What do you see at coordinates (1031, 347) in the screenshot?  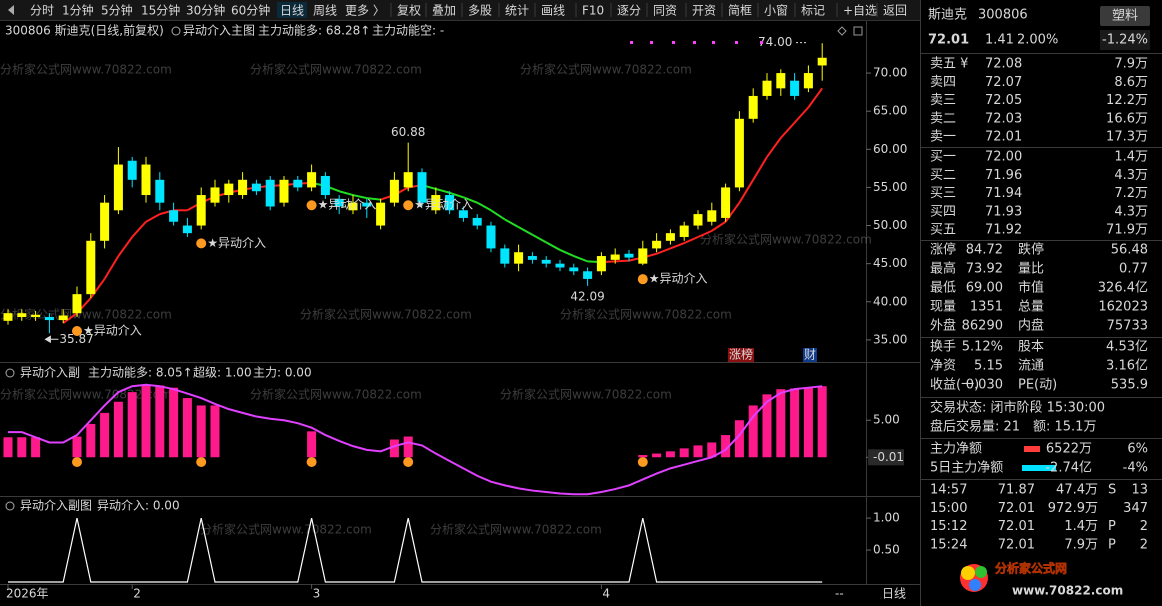 I see `stat-label: 股本` at bounding box center [1031, 347].